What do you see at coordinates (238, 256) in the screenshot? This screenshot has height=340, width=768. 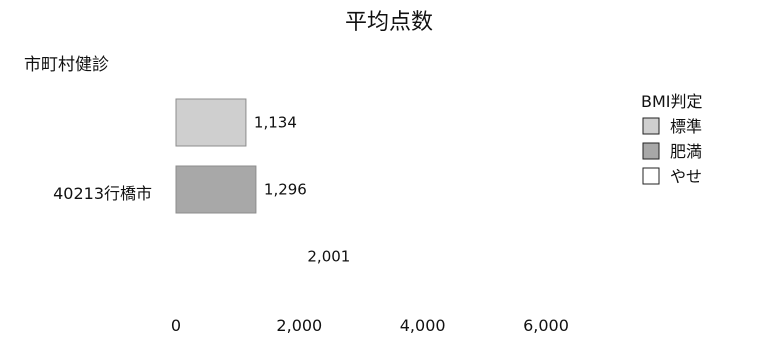 I see `bar-やせ` at bounding box center [238, 256].